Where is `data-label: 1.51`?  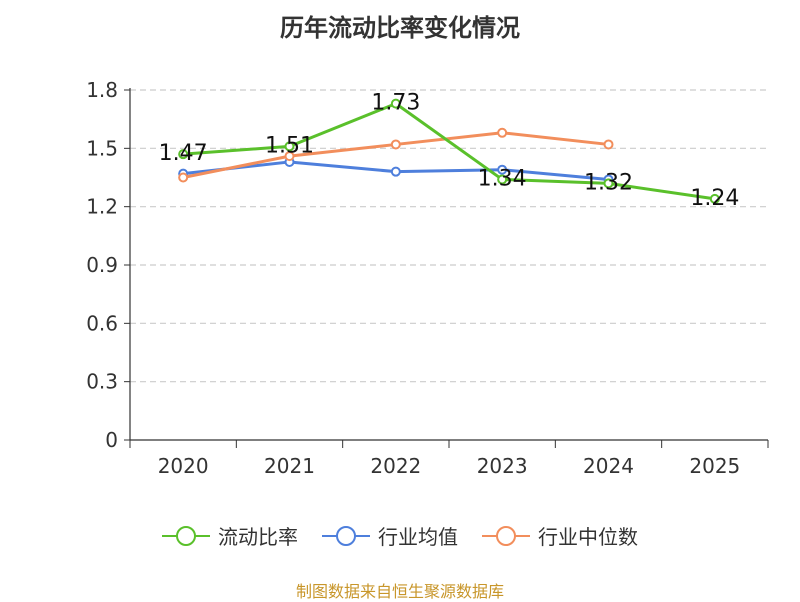 data-label: 1.51 is located at coordinates (289, 145).